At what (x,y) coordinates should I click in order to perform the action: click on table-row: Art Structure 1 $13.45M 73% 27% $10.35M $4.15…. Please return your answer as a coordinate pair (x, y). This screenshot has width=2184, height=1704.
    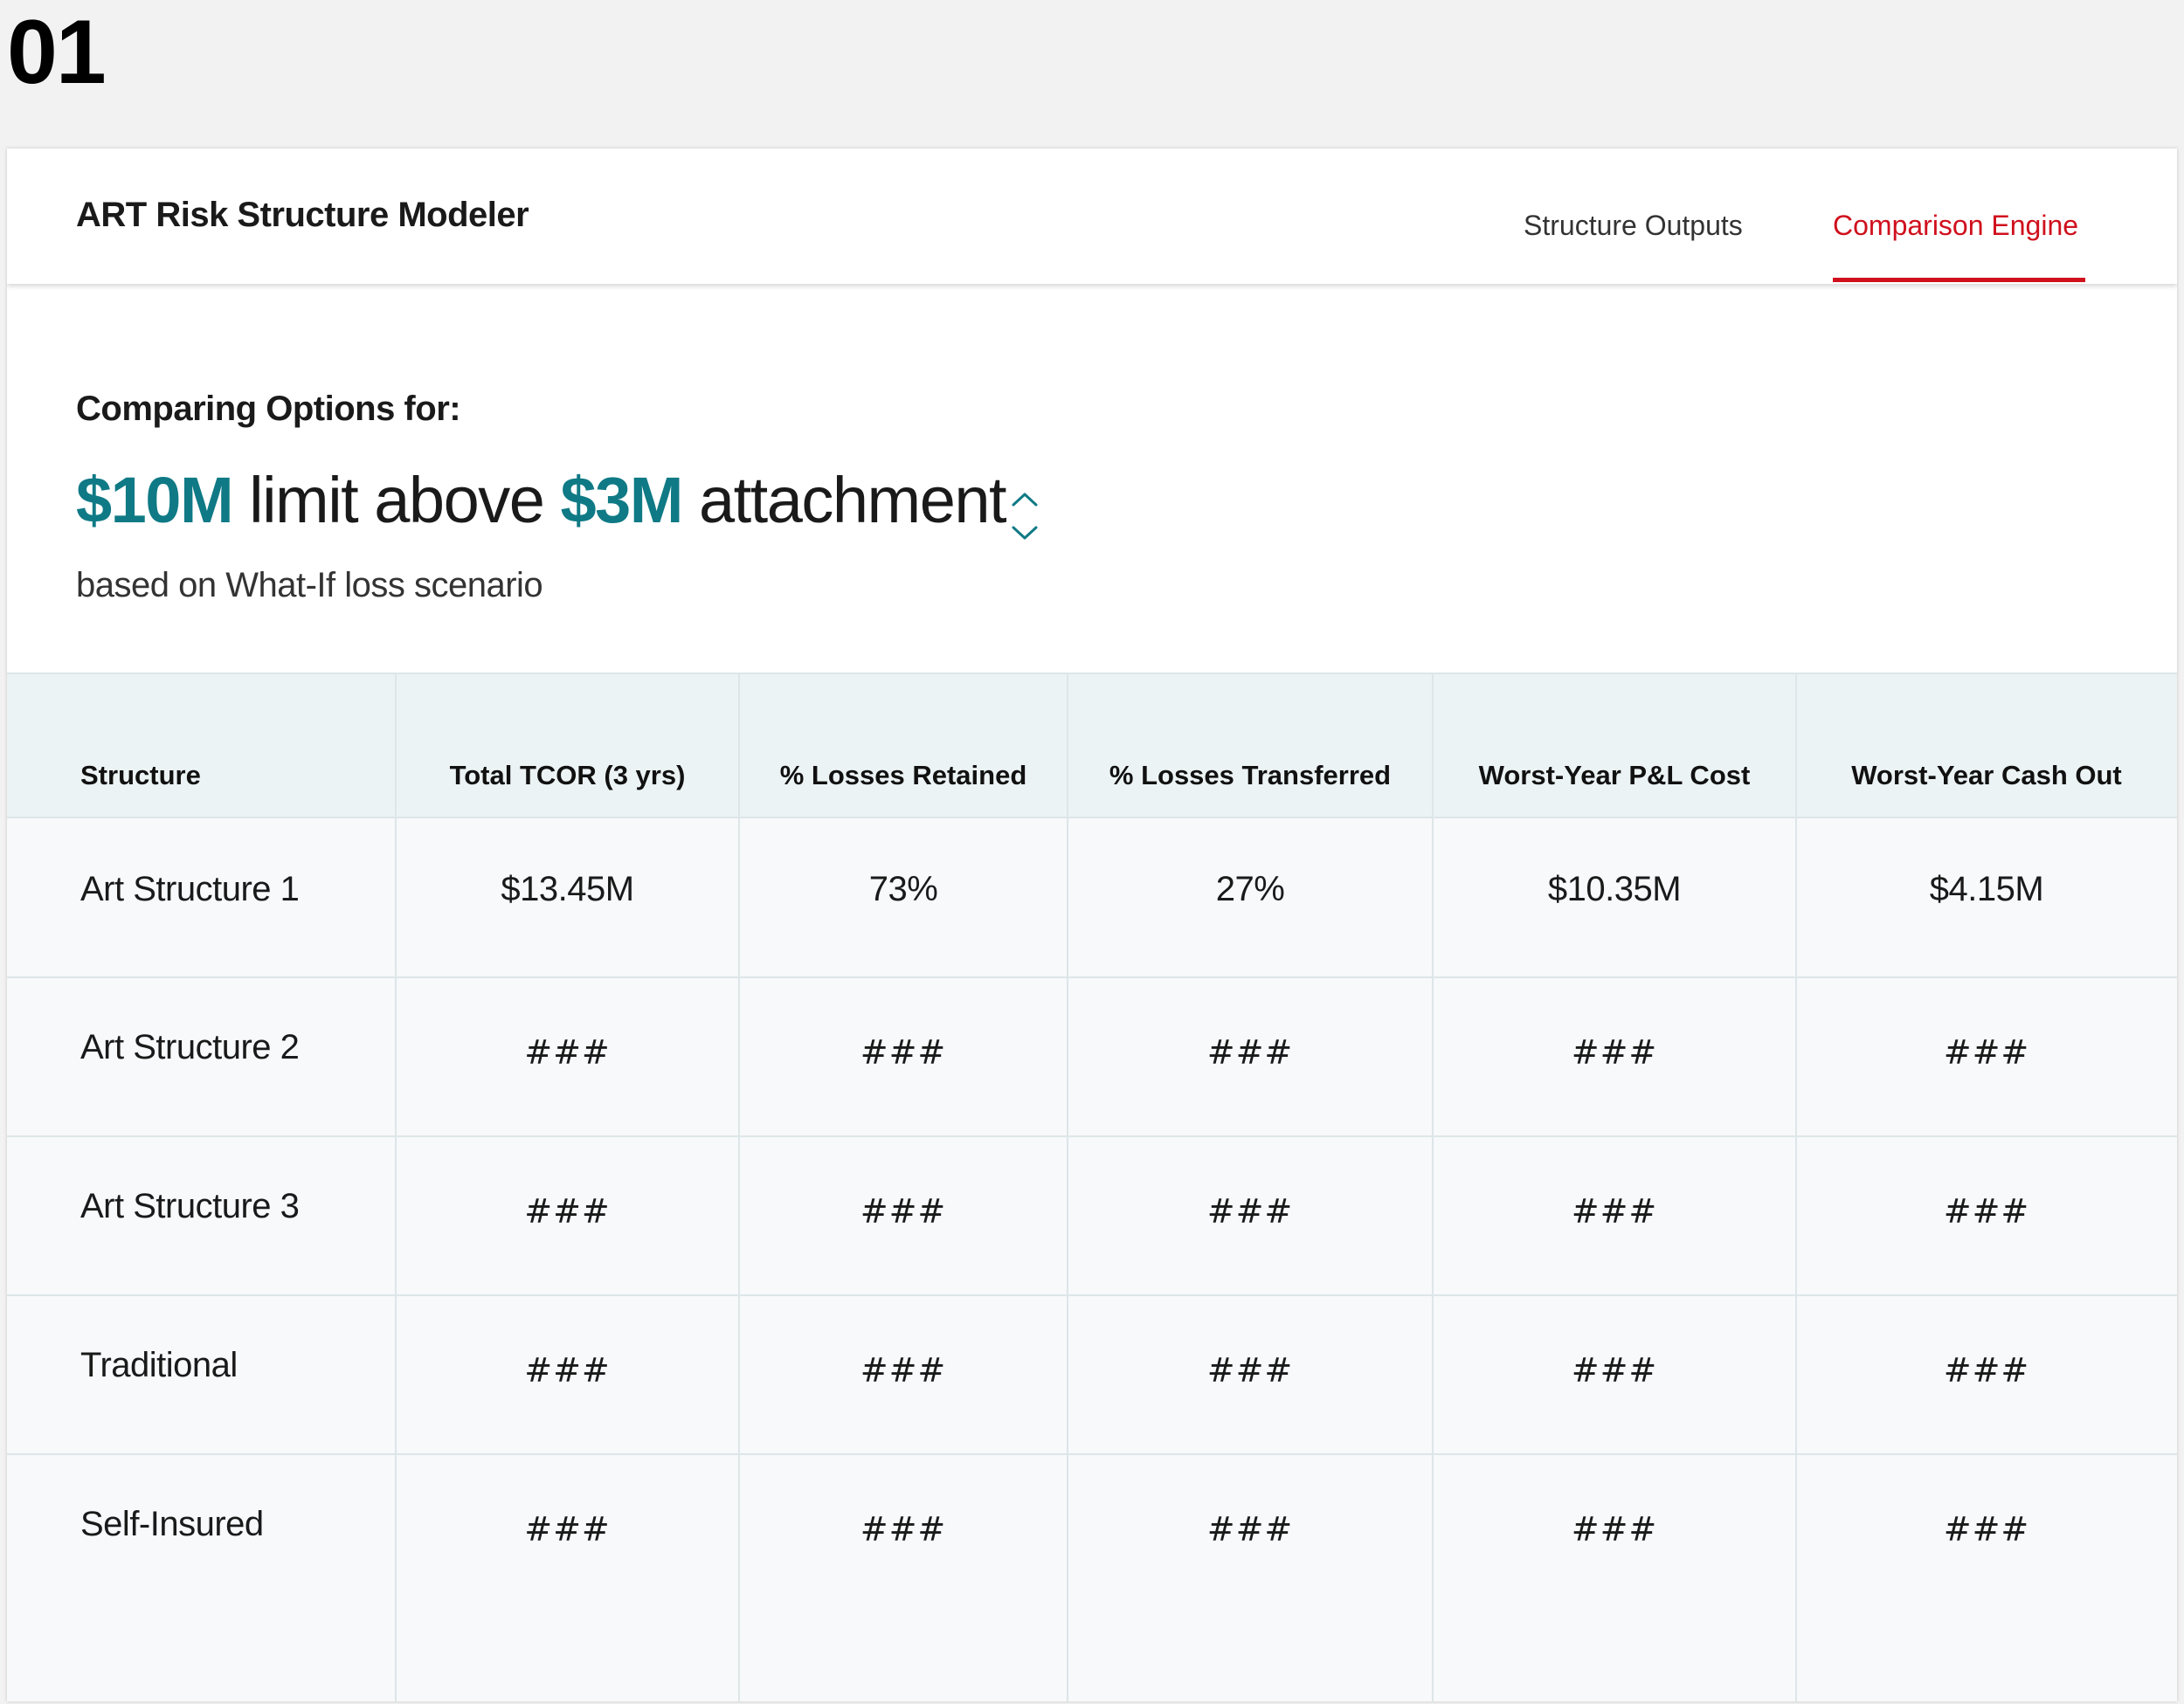
    Looking at the image, I should click on (1092, 898).